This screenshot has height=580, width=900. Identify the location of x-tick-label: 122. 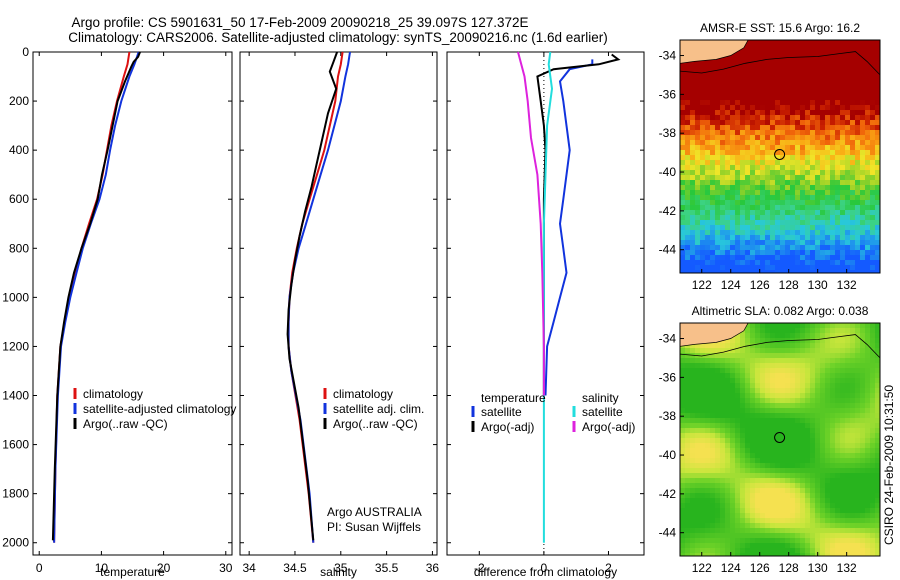
(702, 285).